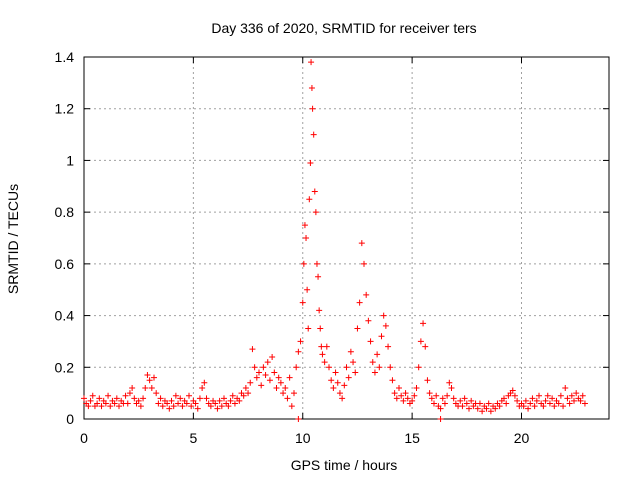 This screenshot has width=640, height=480. What do you see at coordinates (65, 316) in the screenshot?
I see `y-tick-label: 0.4` at bounding box center [65, 316].